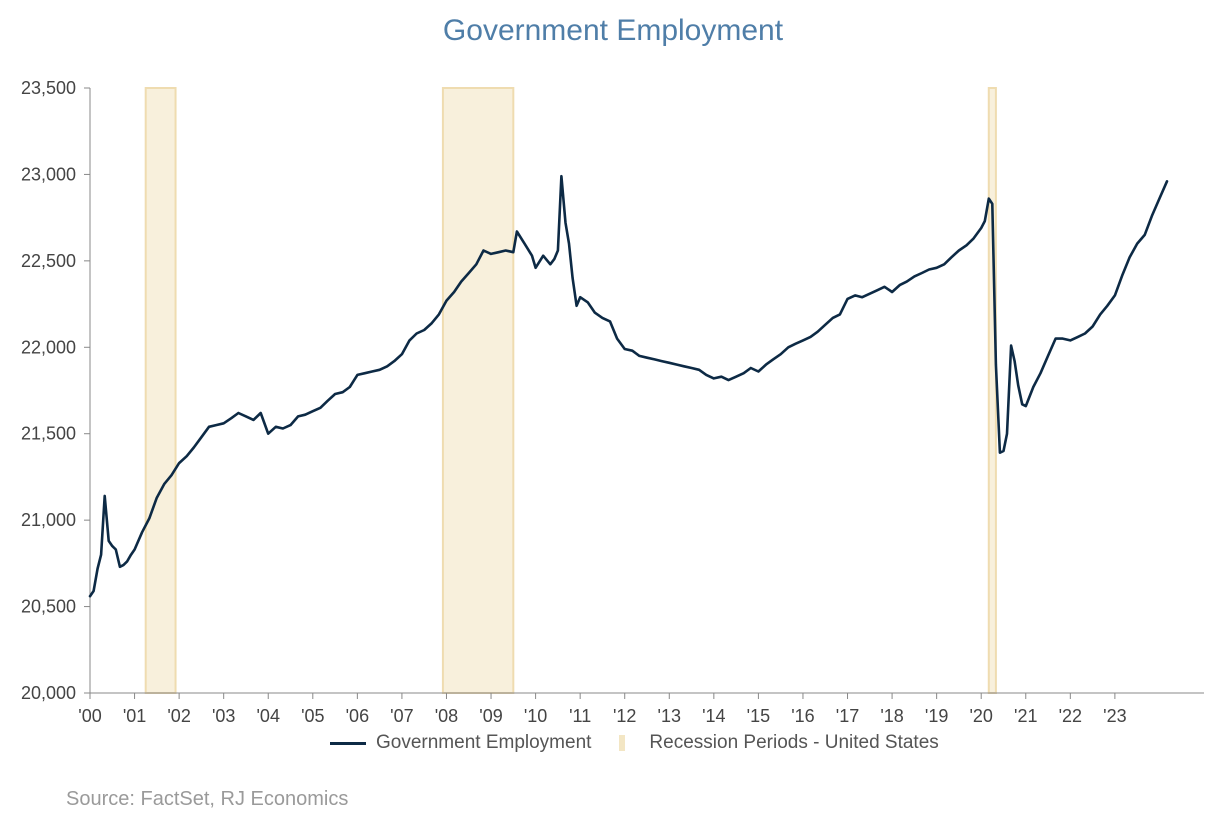 The width and height of the screenshot is (1226, 832). I want to click on y-tick-label: 22,500, so click(48, 261).